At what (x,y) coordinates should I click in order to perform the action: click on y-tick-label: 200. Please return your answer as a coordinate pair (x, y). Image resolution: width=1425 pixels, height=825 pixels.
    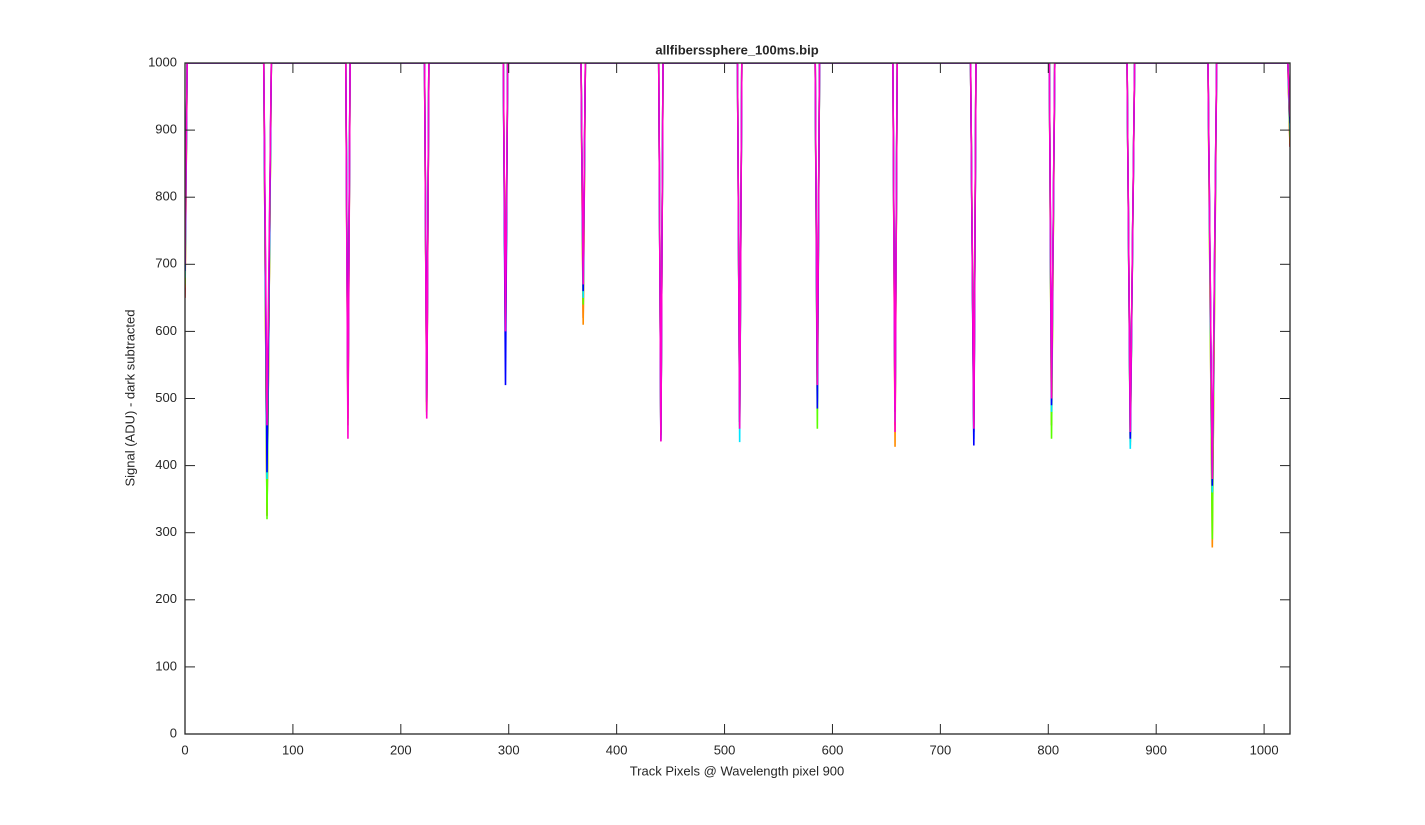
    Looking at the image, I should click on (166, 598).